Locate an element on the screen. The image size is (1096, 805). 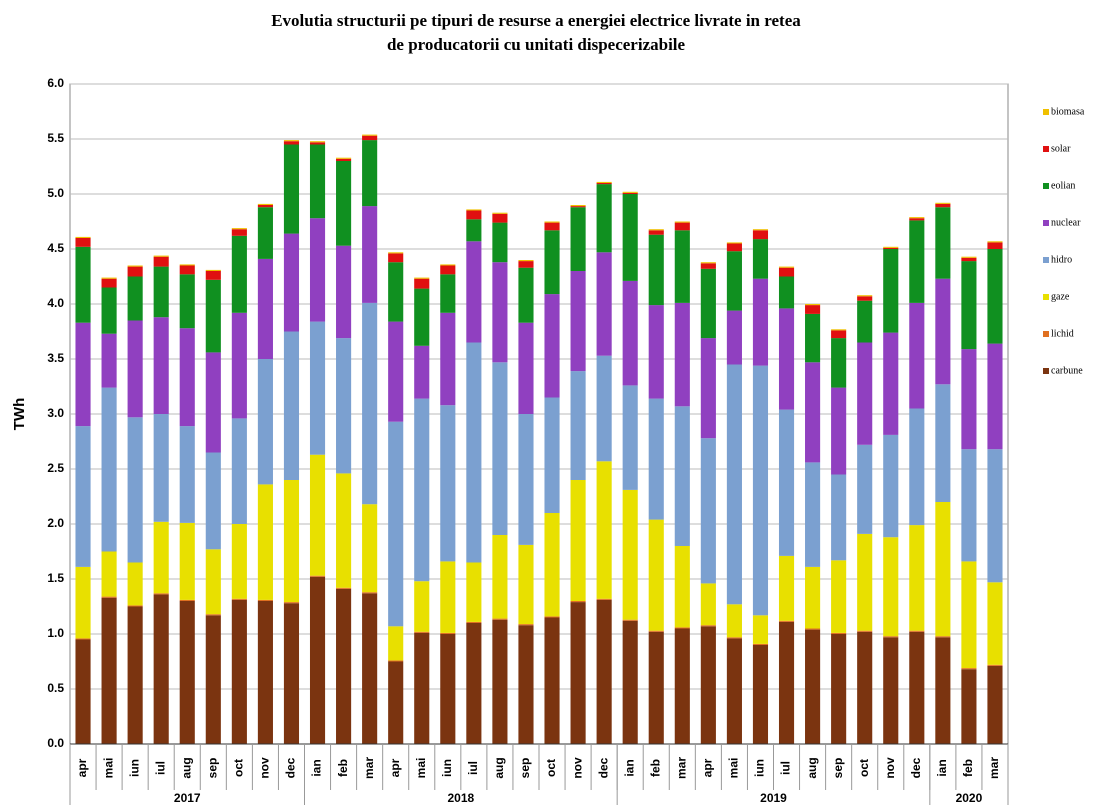
y-tick-label: 1.0 is located at coordinates (55, 633).